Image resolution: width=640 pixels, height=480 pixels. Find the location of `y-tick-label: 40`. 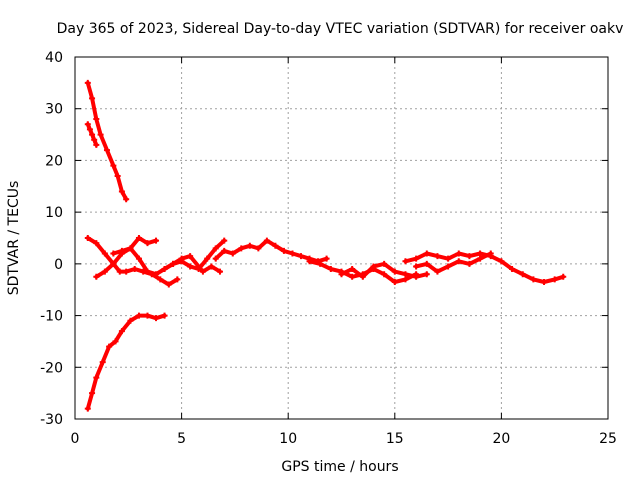

y-tick-label: 40 is located at coordinates (54, 58).